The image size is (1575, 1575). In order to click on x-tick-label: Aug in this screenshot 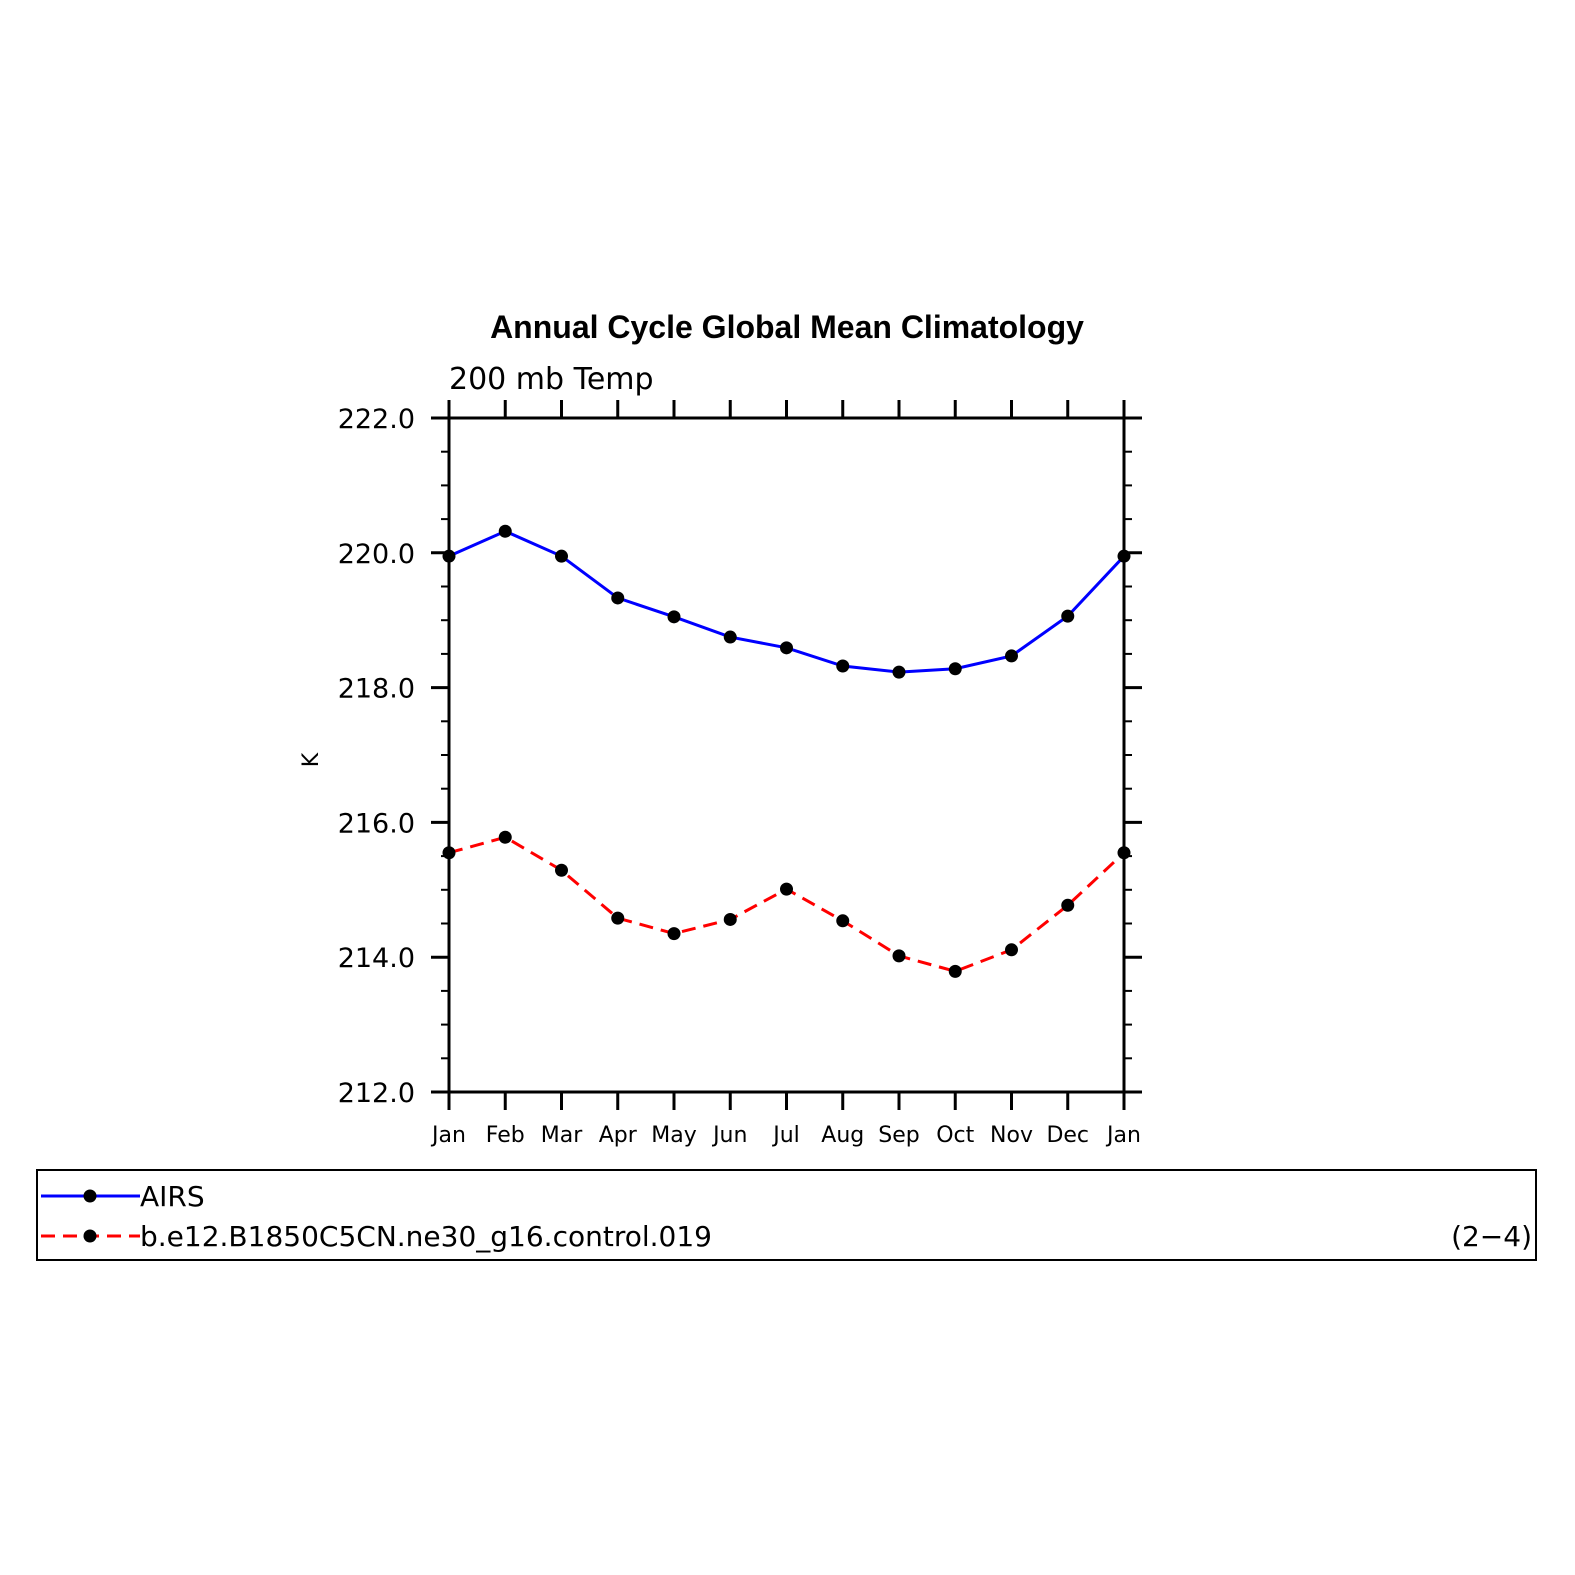, I will do `click(842, 1135)`.